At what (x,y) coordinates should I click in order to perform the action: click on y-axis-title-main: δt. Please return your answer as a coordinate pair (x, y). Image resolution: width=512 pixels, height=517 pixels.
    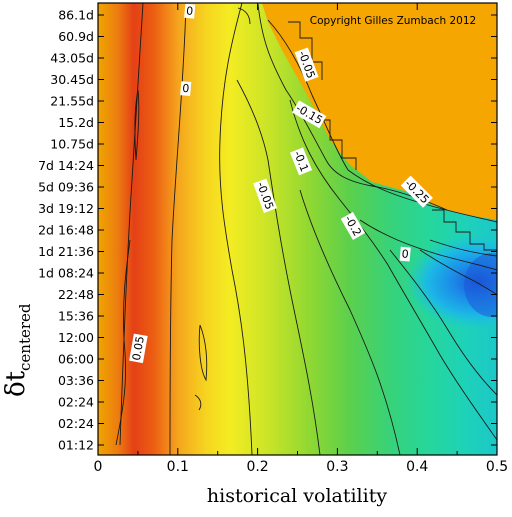
    Looking at the image, I should click on (16, 383).